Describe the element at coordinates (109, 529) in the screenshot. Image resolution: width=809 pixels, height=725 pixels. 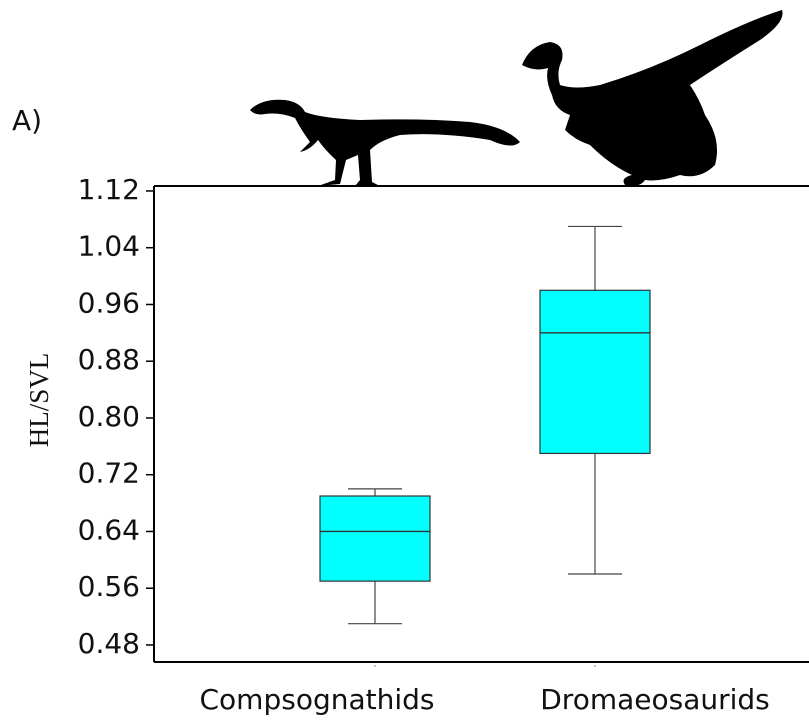
I see `y-tick-label: 0.64` at that location.